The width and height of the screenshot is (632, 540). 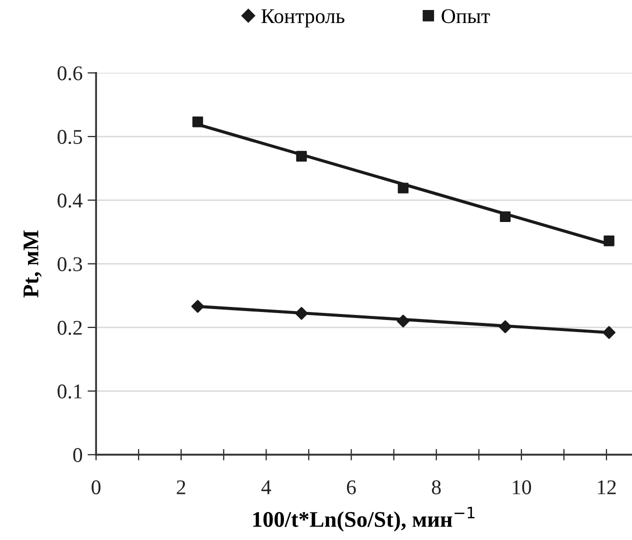 What do you see at coordinates (70, 201) in the screenshot?
I see `y-tick-label: 0.4` at bounding box center [70, 201].